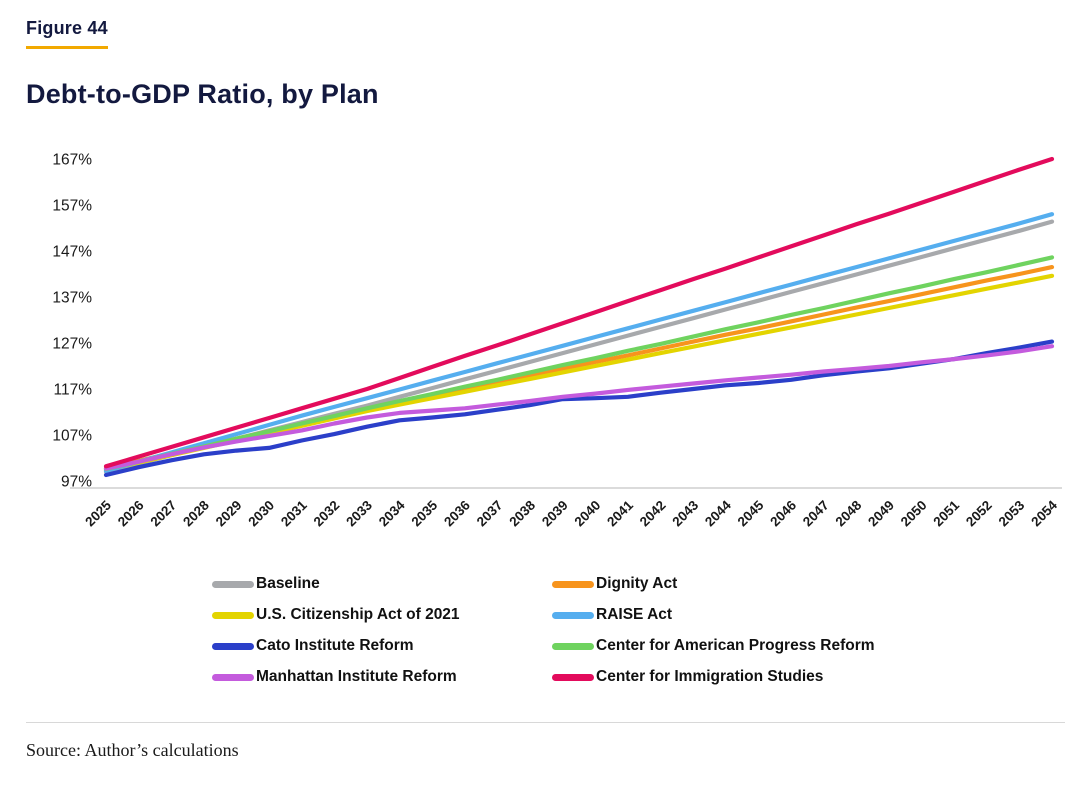  I want to click on legend-label: Center for Immigration Studies, so click(710, 676).